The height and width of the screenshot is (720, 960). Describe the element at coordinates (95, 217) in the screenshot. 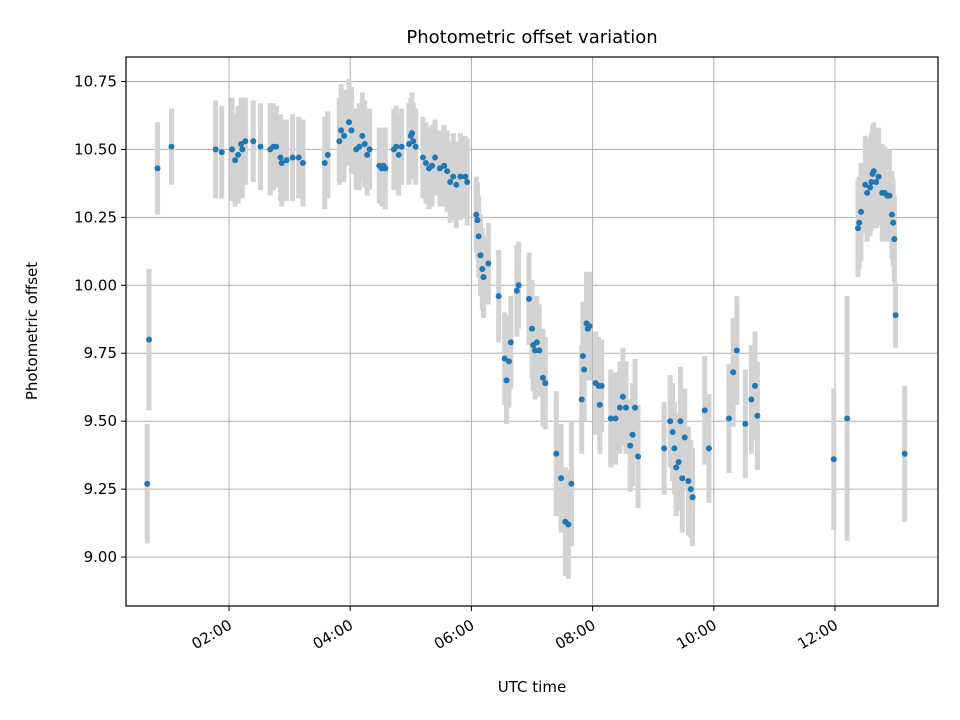

I see `y-tick-label: 10.25` at that location.